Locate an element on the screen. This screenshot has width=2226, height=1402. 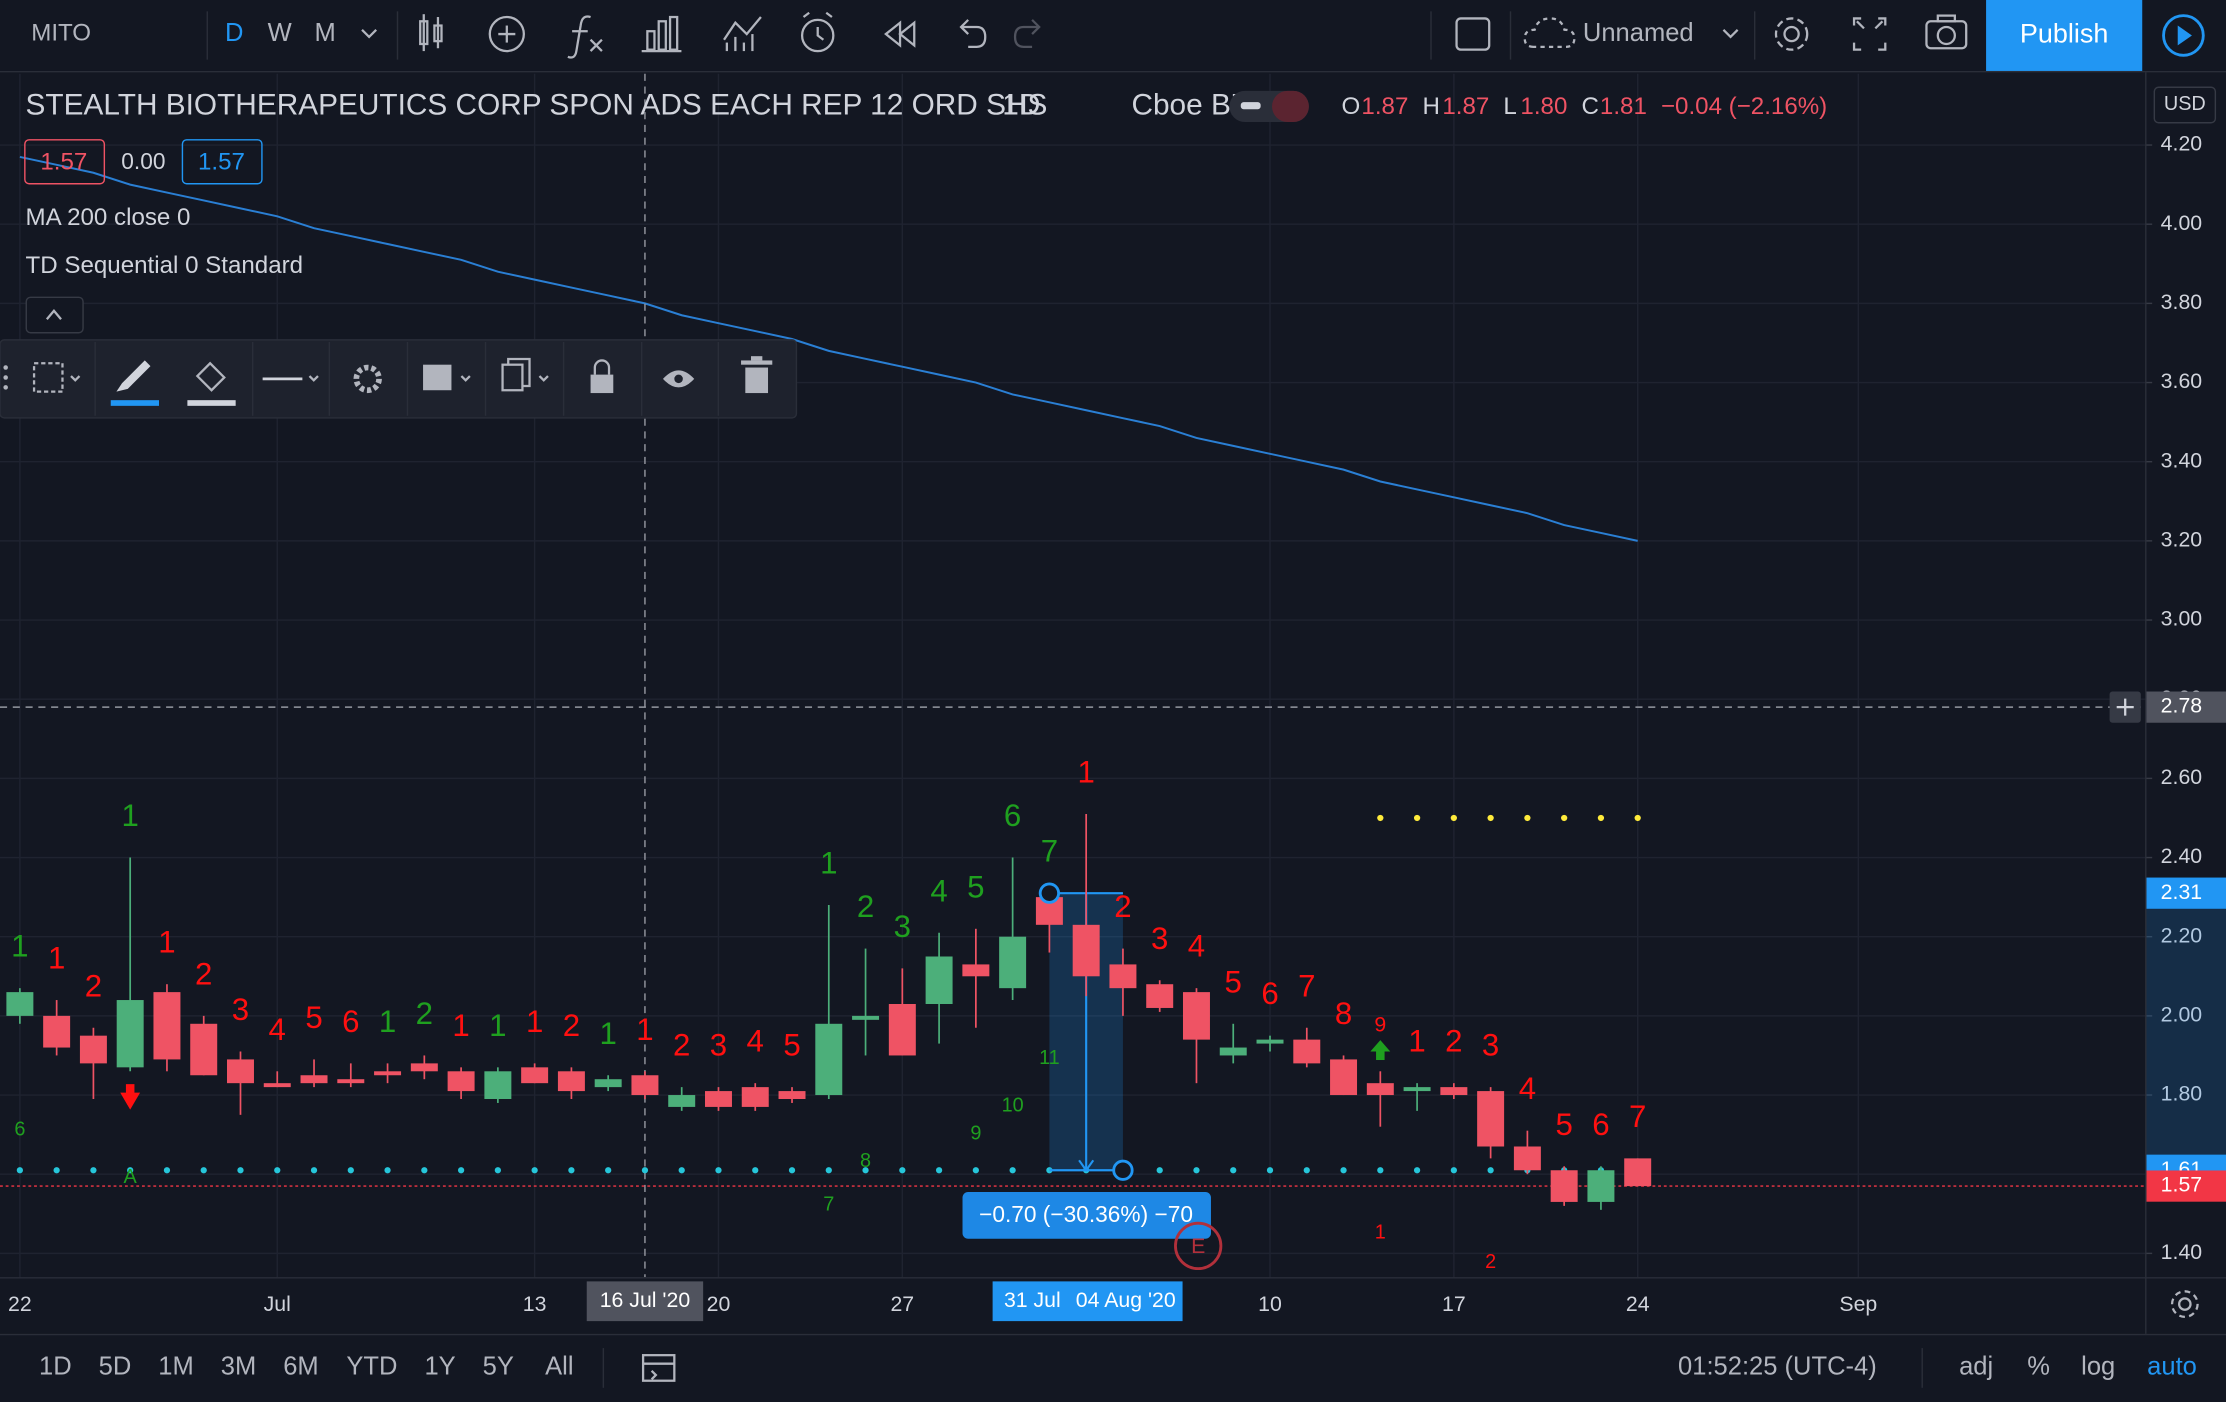
redo-icon is located at coordinates (1027, 33).